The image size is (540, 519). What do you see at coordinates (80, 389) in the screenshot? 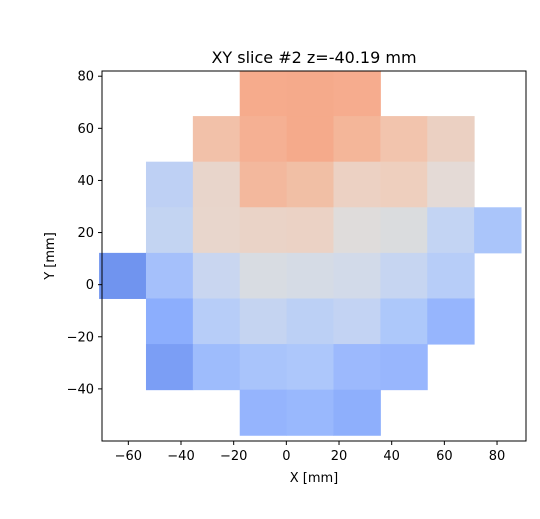
I see `y-tick-label: −40` at bounding box center [80, 389].